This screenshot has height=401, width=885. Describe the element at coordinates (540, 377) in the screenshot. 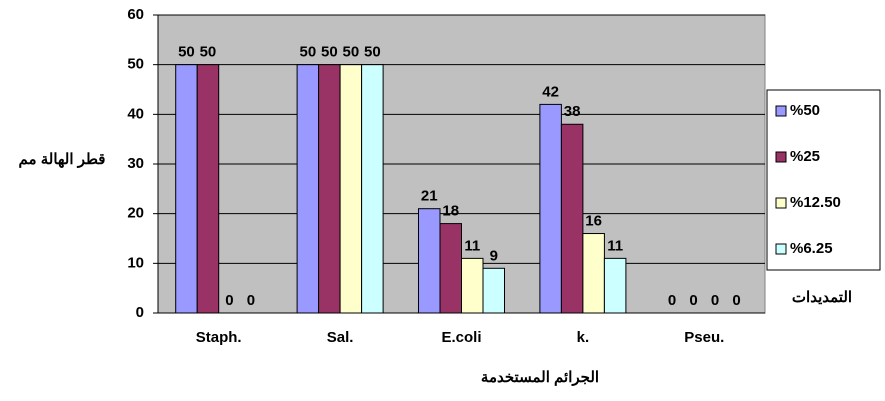

I see `x-axis-label: الجرائم المستخدمة` at that location.